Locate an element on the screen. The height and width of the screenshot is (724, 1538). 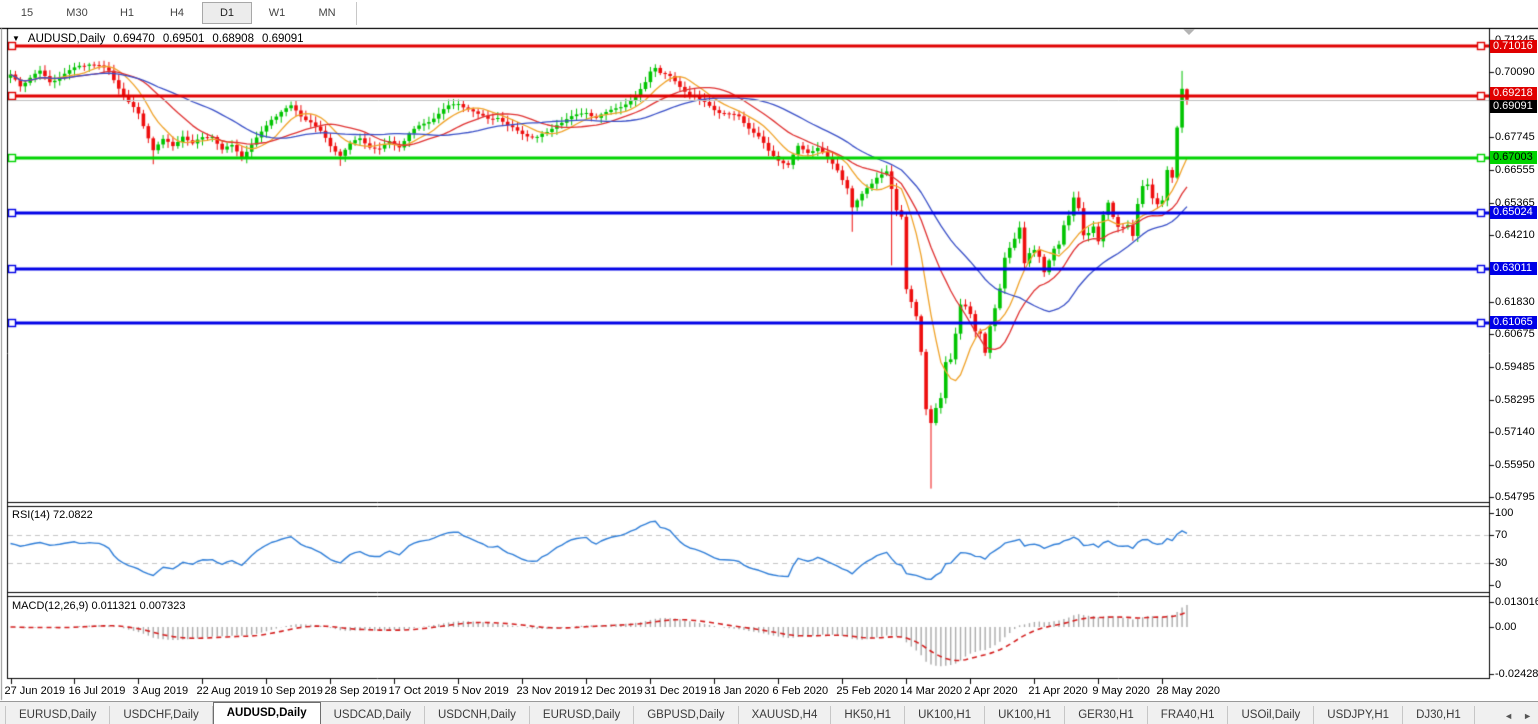
date-label: 9 May 2020 is located at coordinates (1121, 691).